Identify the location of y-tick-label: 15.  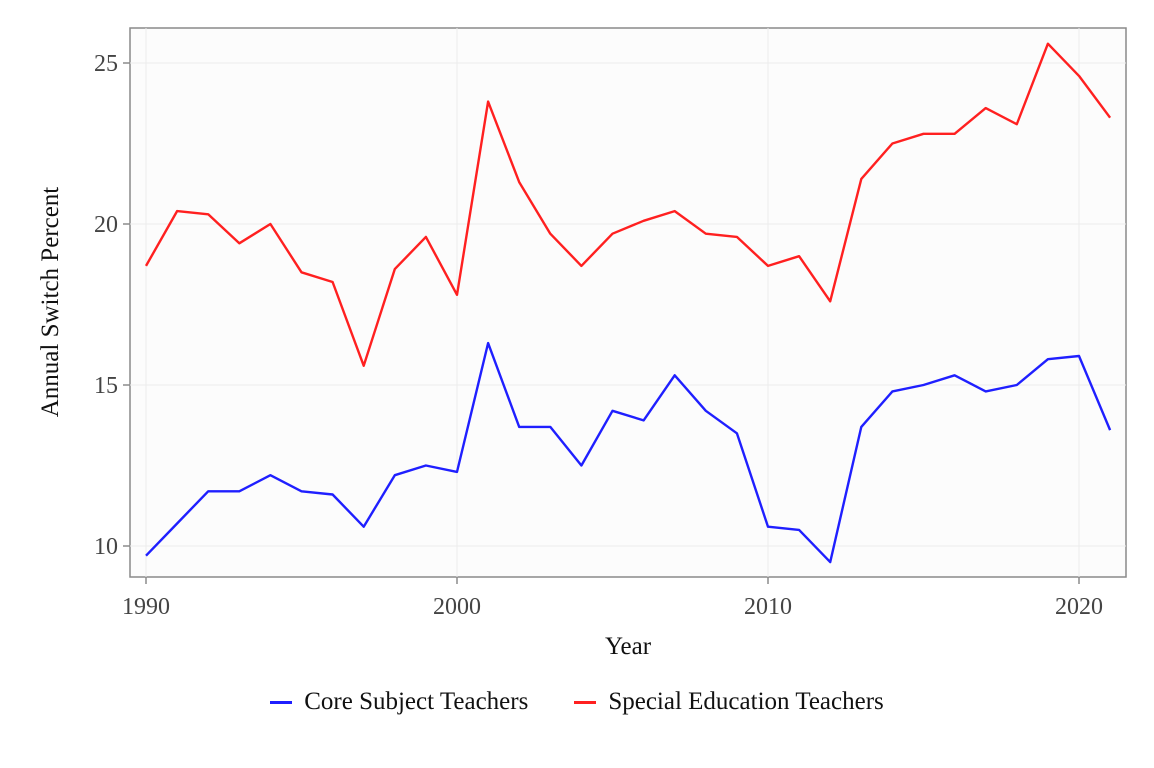
(106, 386).